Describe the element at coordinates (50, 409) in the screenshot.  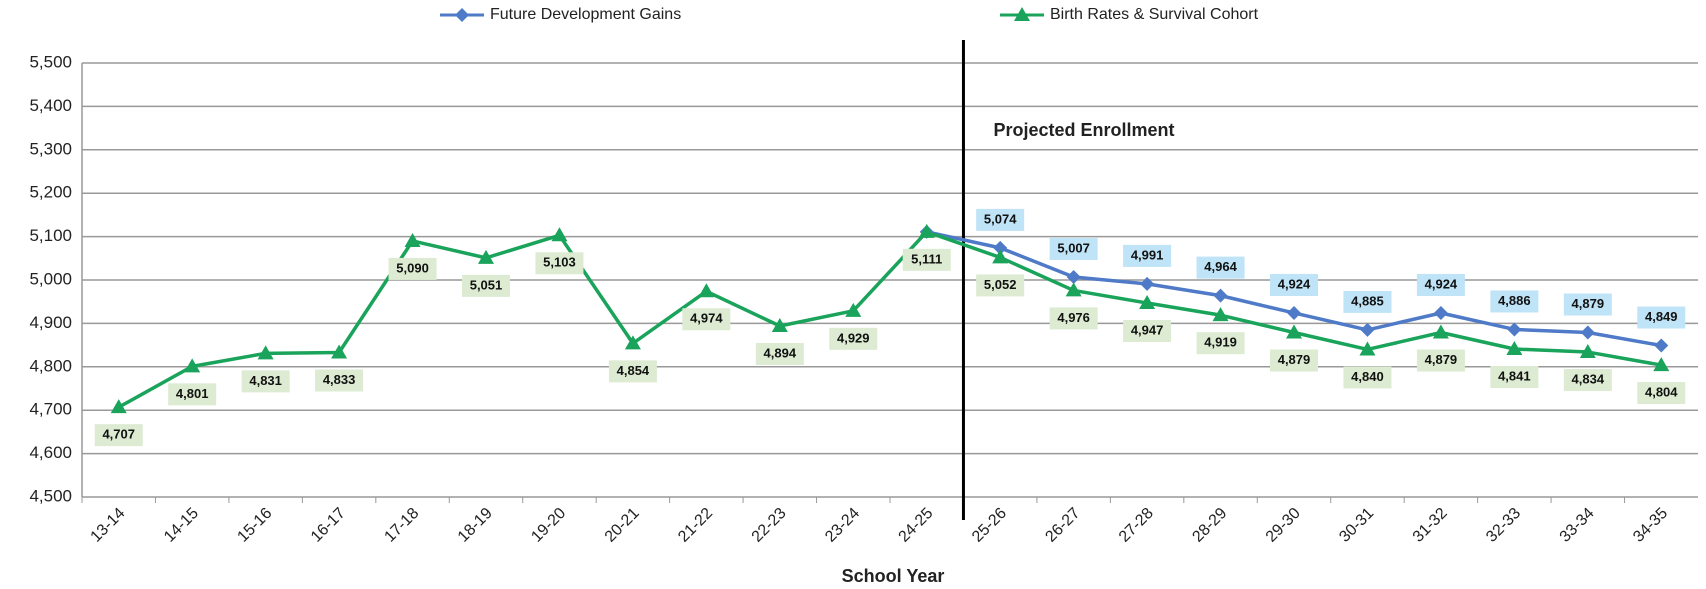
I see `y-tick-label: 4,700` at that location.